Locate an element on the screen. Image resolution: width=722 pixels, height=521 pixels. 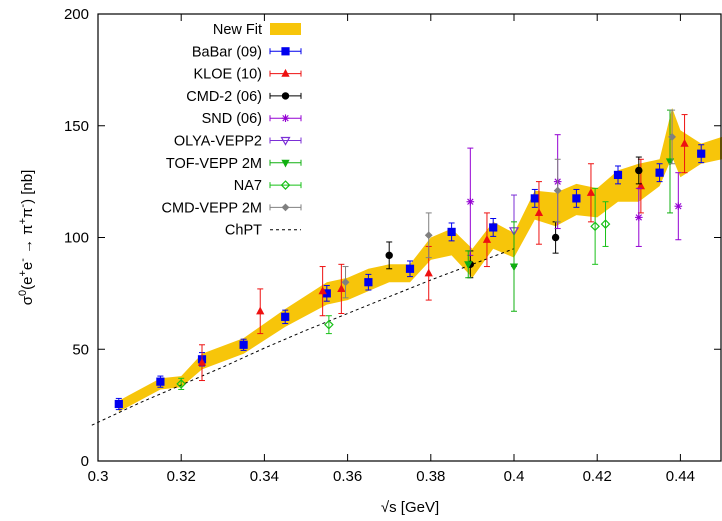
x-tick-label: 0.42 is located at coordinates (597, 476).